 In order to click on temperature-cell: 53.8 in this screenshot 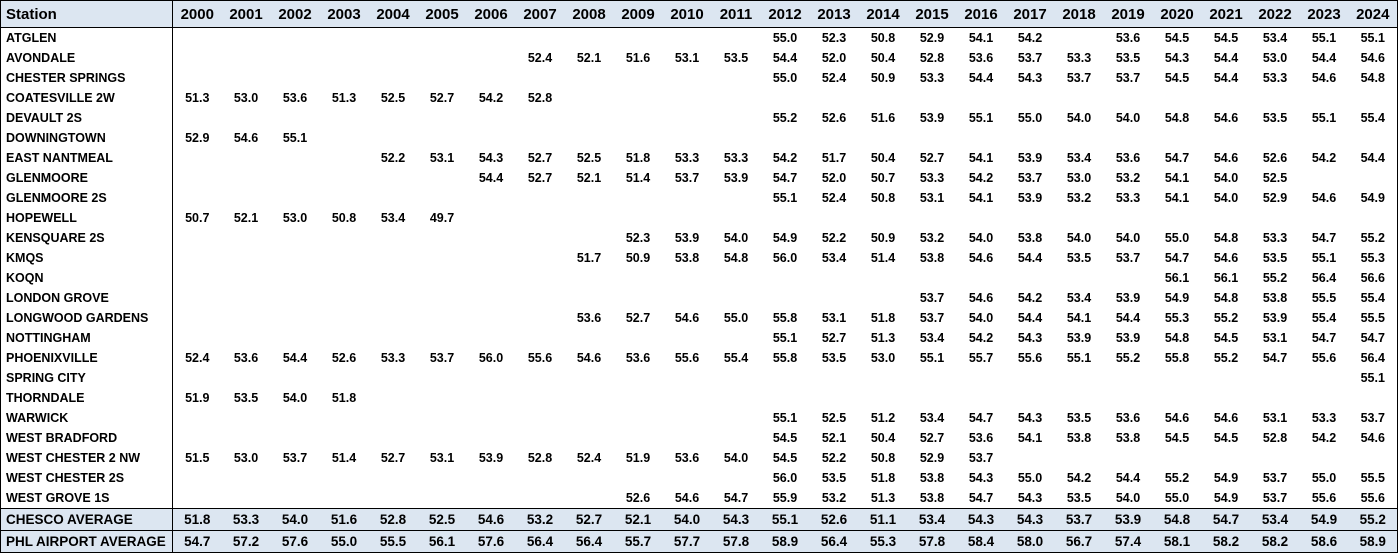, I will do `click(1275, 298)`.